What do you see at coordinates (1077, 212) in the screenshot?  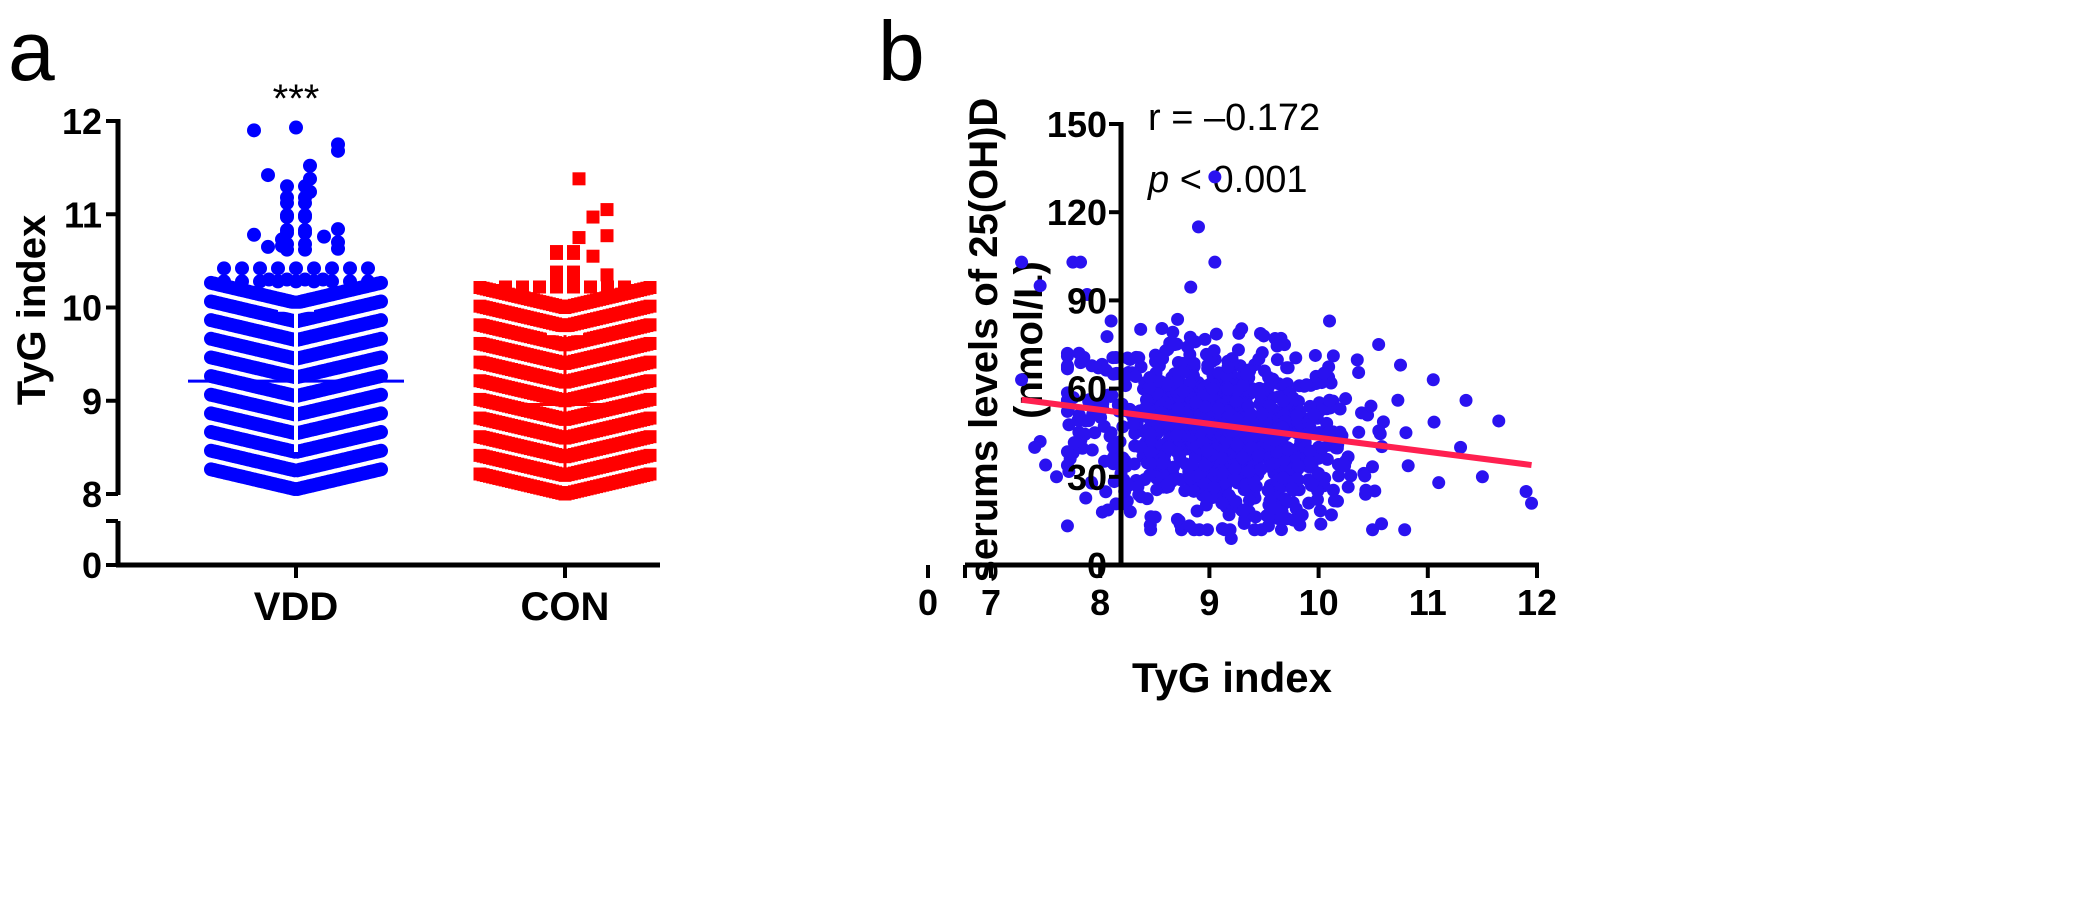 I see `y-tick-label-b: 120` at bounding box center [1077, 212].